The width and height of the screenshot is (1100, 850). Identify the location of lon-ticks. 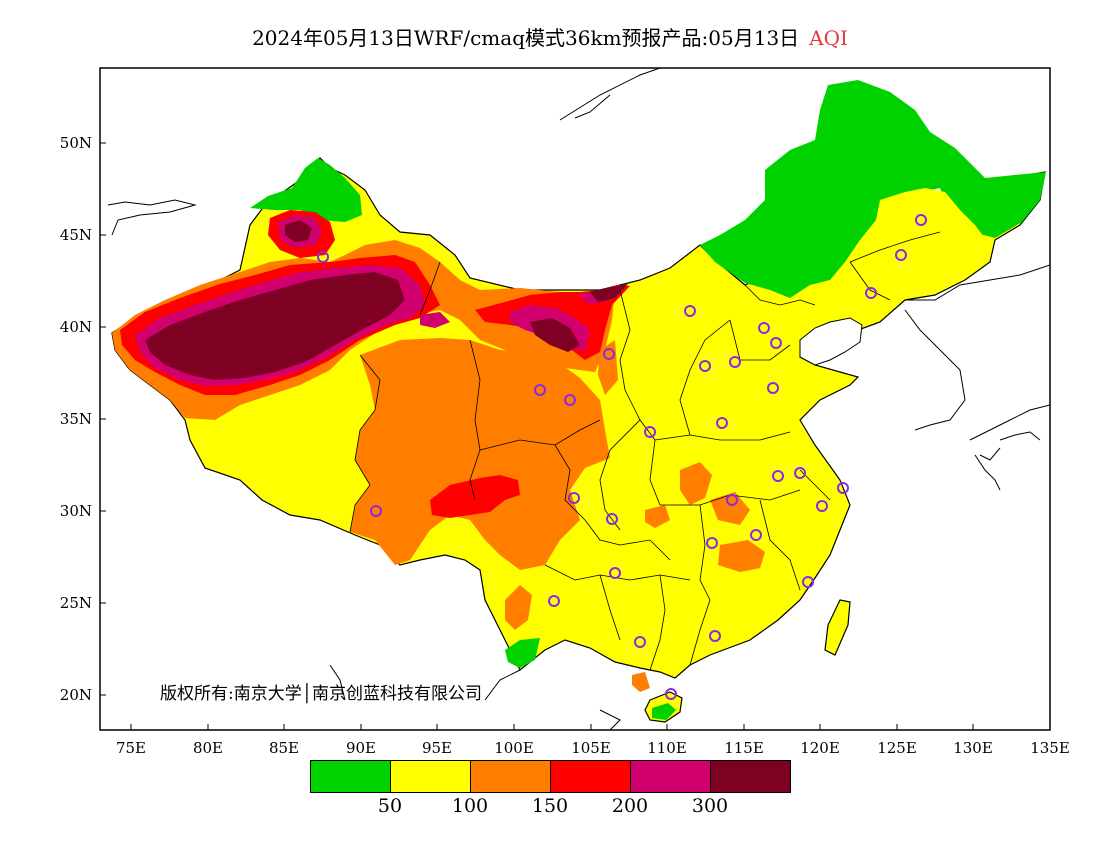
(590, 727).